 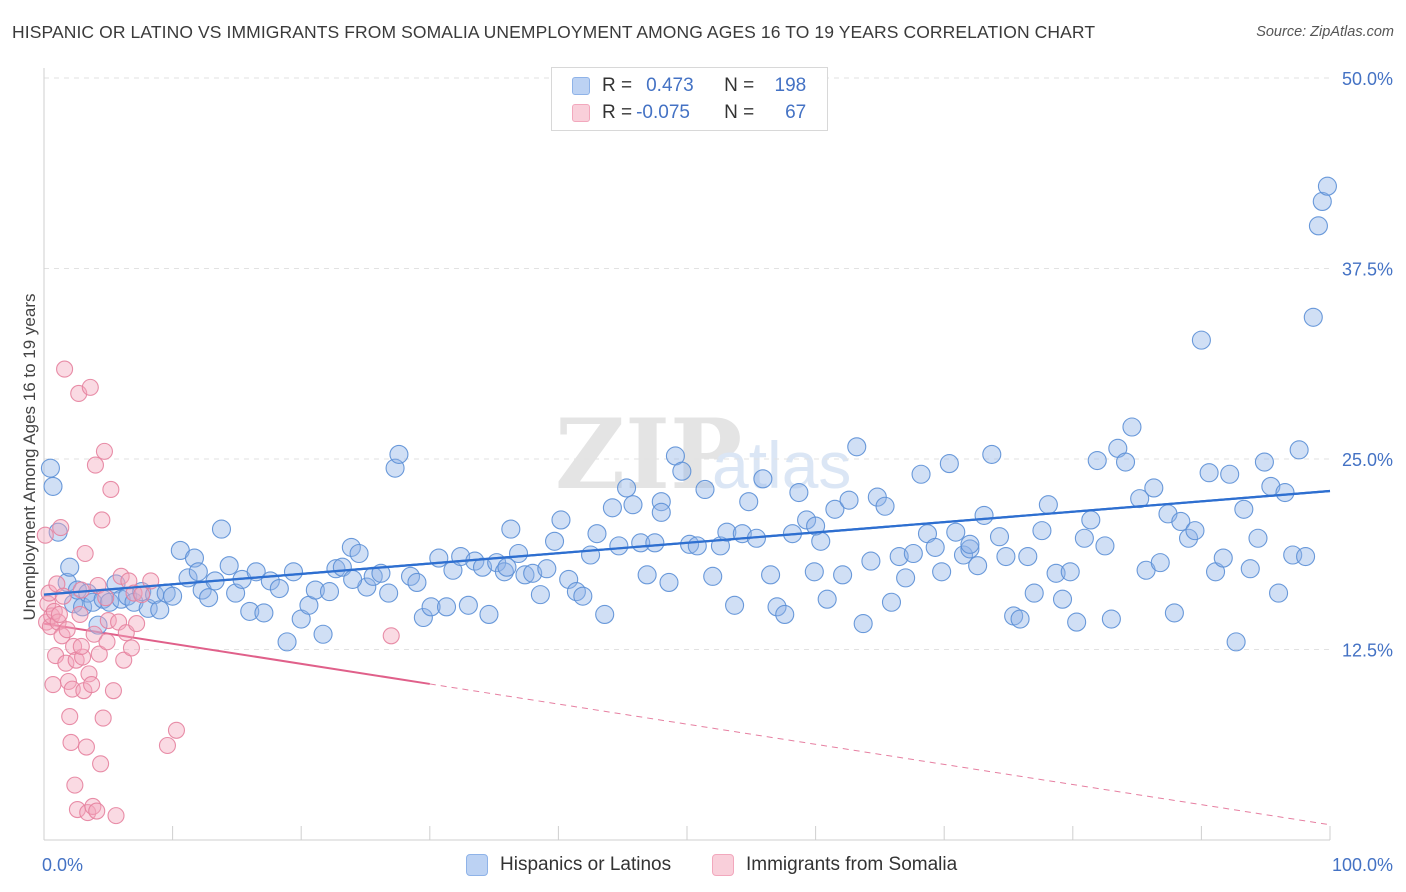 I want to click on somalia-legend-swatch, so click(x=723, y=865).